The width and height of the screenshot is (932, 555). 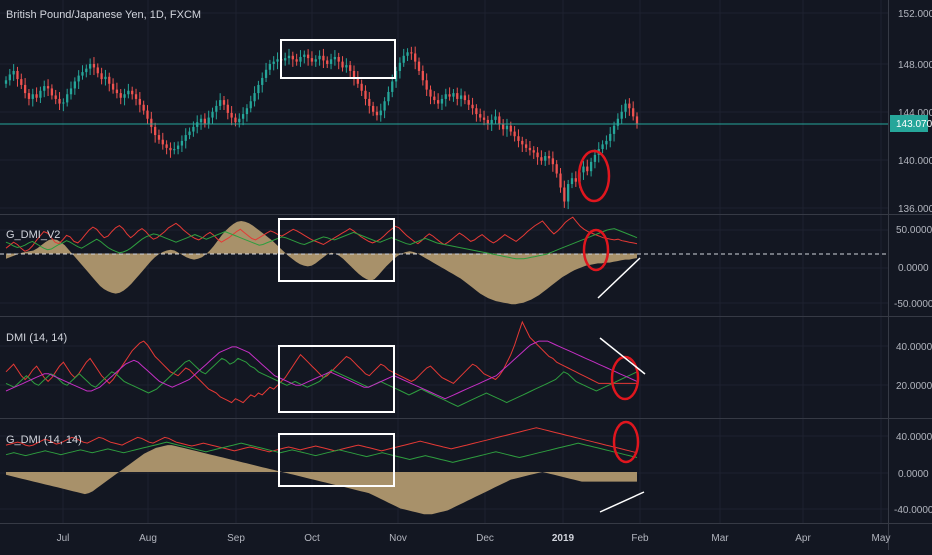 I want to click on annotation-rectangle-gdmi-v2, so click(x=336, y=250).